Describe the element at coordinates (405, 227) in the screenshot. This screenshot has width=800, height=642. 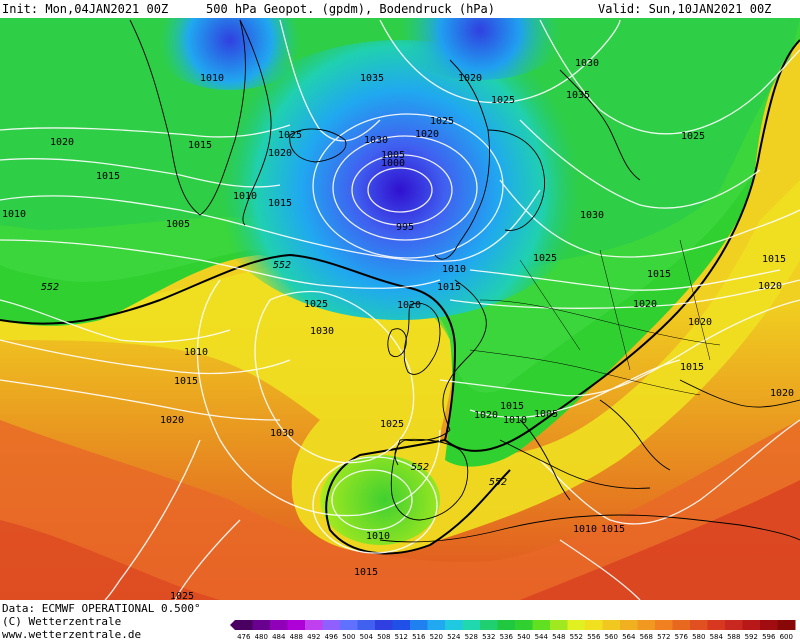
I see `isobar-label: 995` at that location.